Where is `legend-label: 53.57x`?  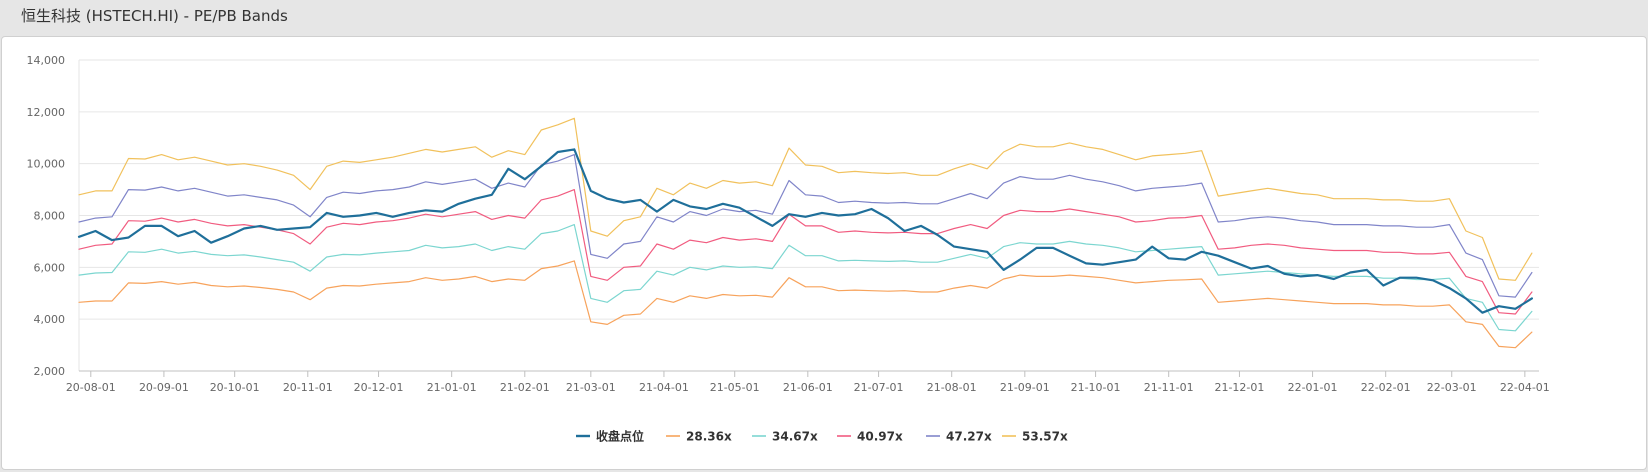
legend-label: 53.57x is located at coordinates (1045, 437).